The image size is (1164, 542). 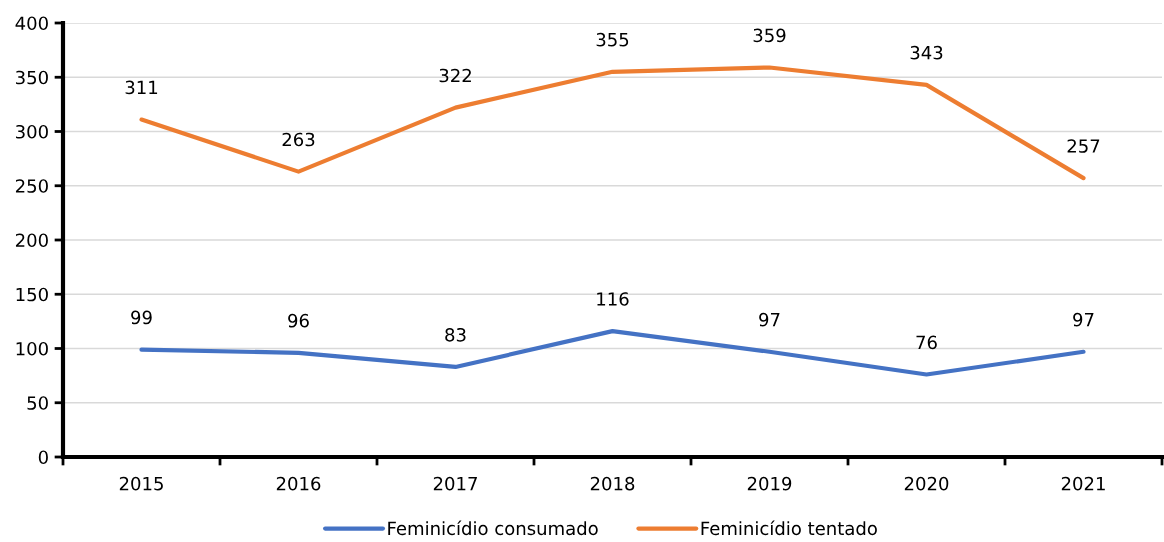 What do you see at coordinates (31, 186) in the screenshot?
I see `y-tick-label: 250` at bounding box center [31, 186].